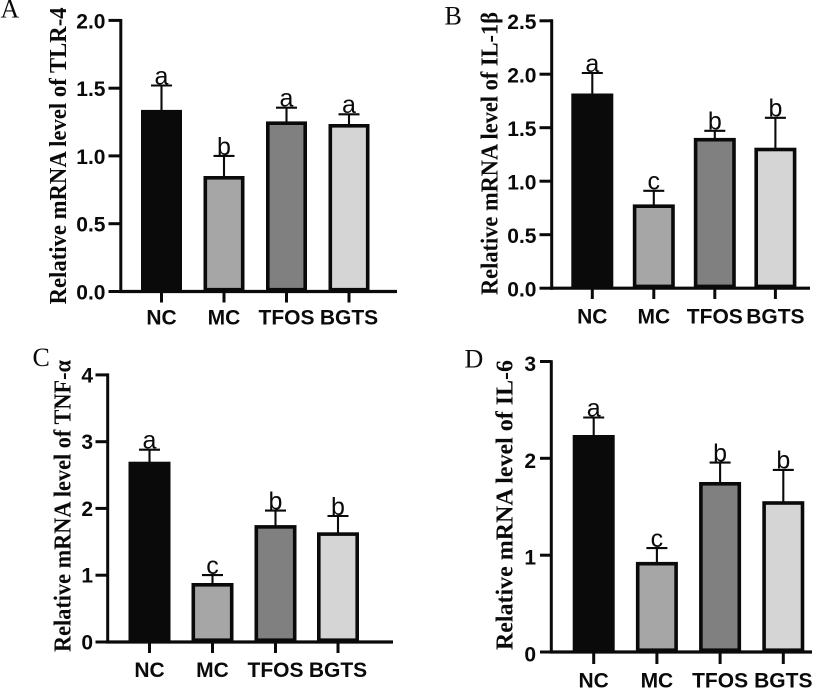  What do you see at coordinates (474, 359) in the screenshot?
I see `svg-text: D` at bounding box center [474, 359].